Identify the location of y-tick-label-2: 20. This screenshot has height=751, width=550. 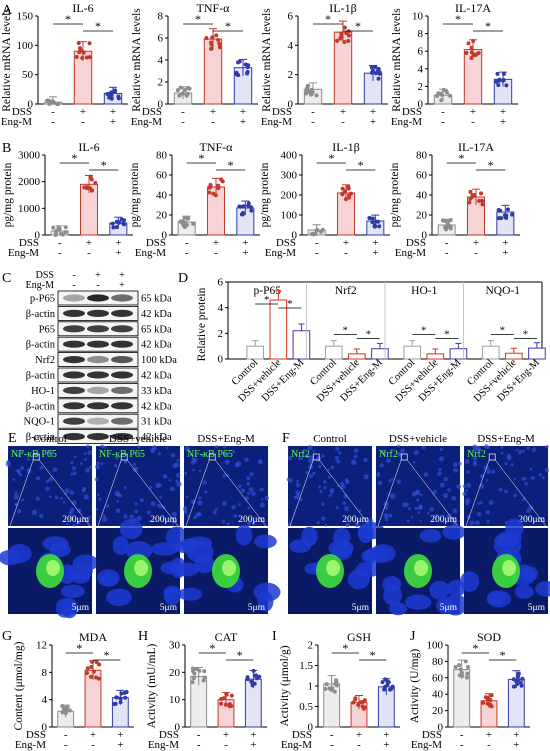
(175, 673).